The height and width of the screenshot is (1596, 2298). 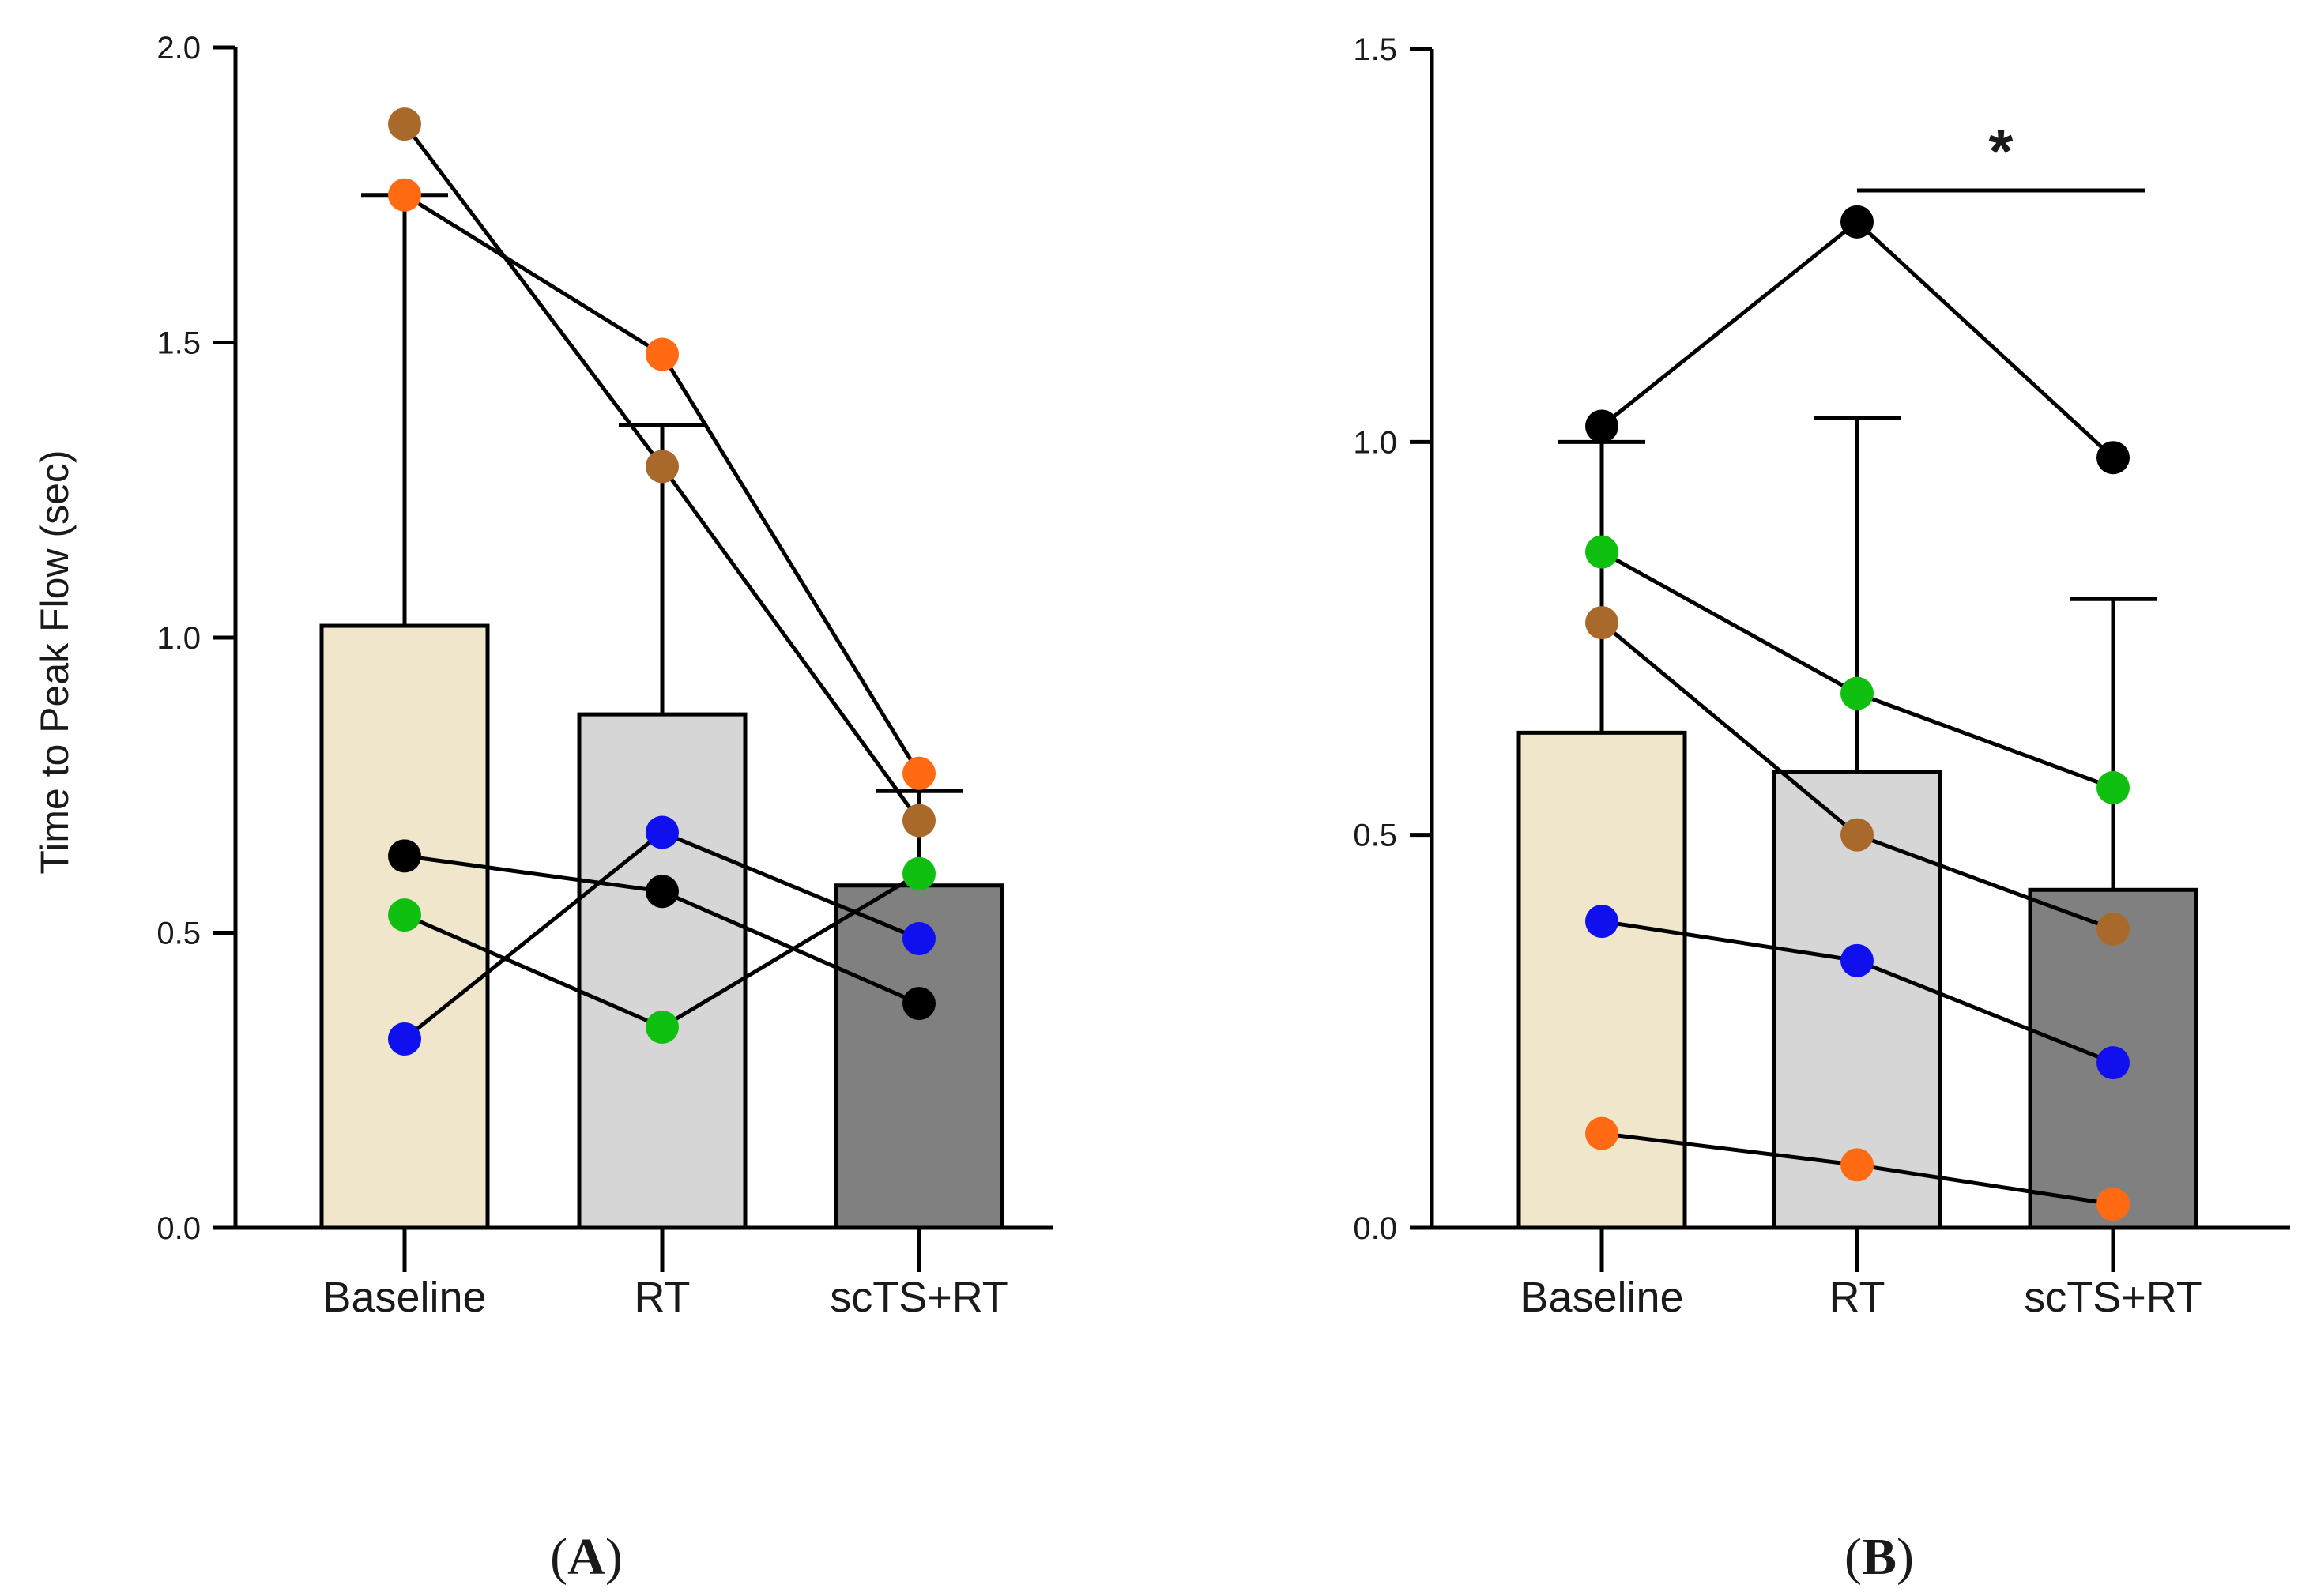 I want to click on panel-b-label: (B), so click(x=1879, y=1557).